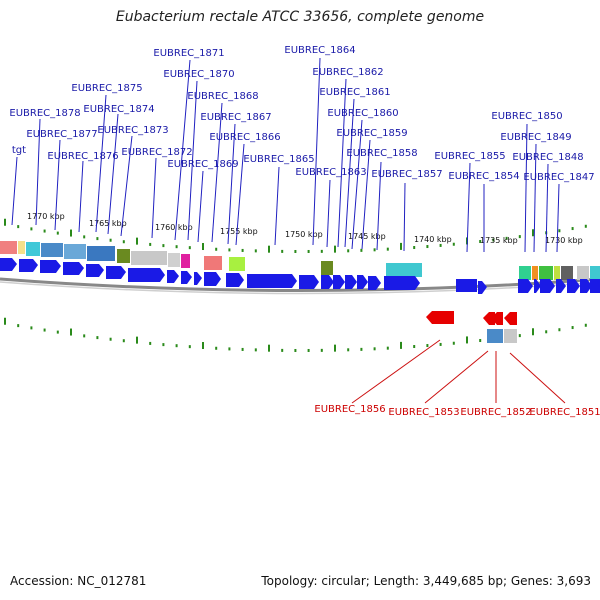 The image size is (600, 600). What do you see at coordinates (495, 412) in the screenshot?
I see `gene-label: EUBREC_1852` at bounding box center [495, 412].